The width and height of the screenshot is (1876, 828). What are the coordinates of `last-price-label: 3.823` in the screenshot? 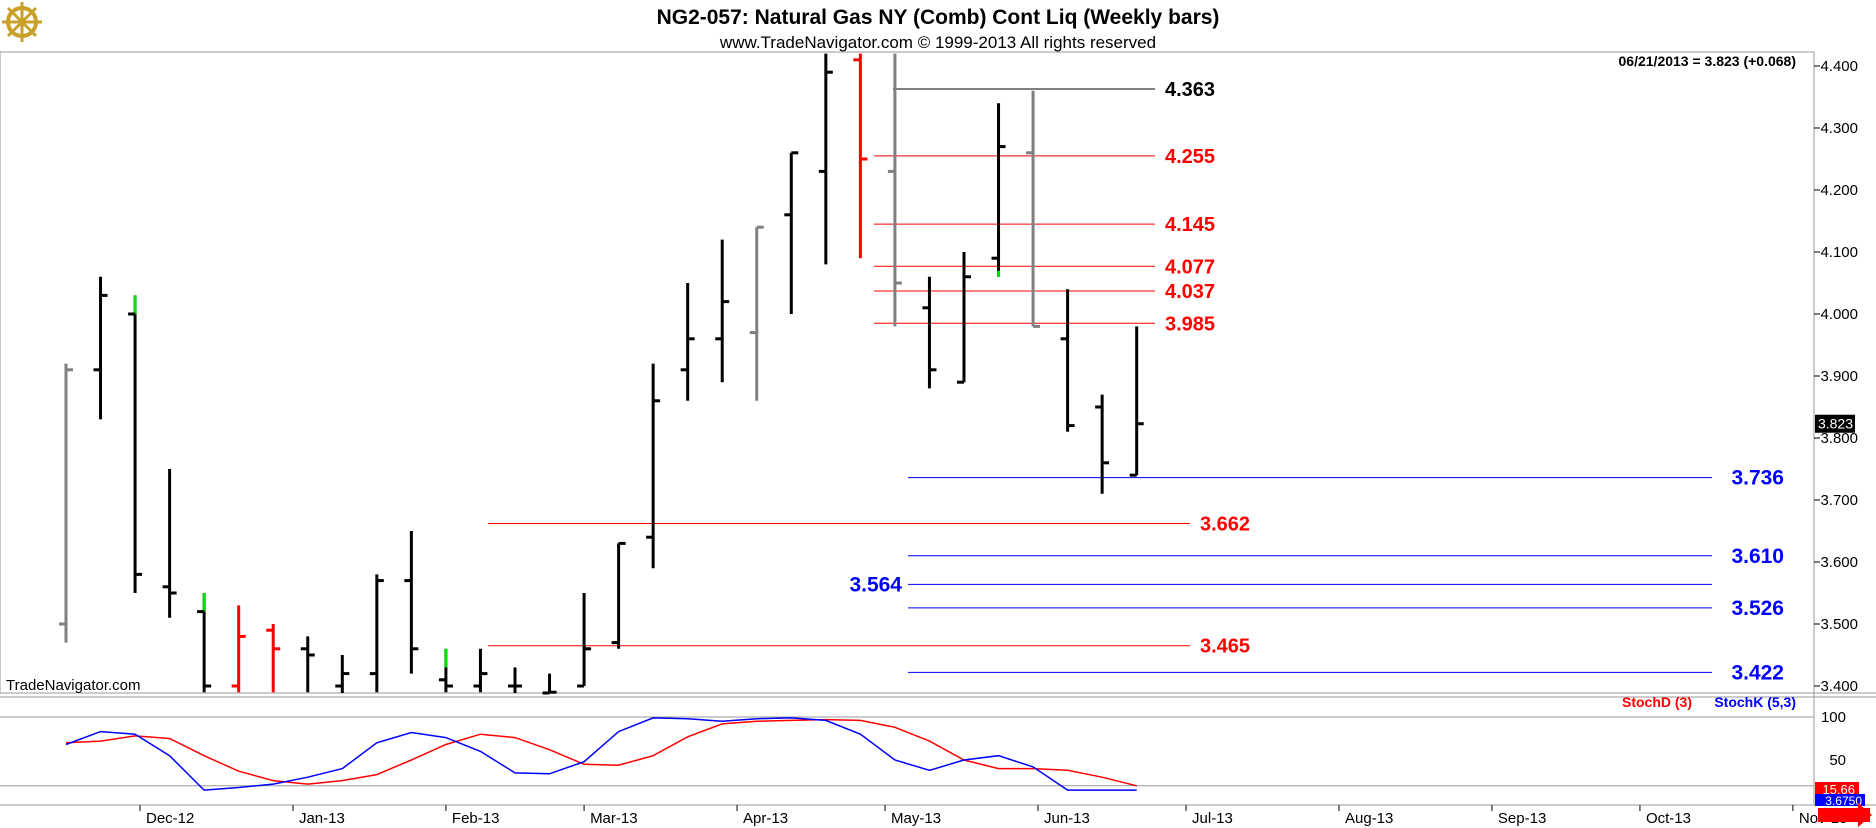 It's located at (1835, 424).